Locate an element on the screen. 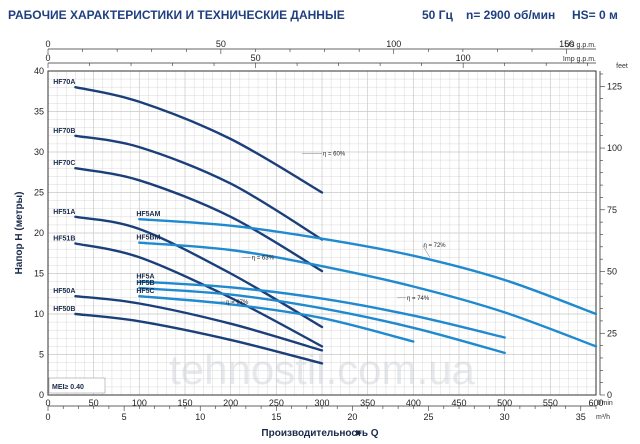 The image size is (640, 444). efficiency-label: η = 72% is located at coordinates (434, 246).